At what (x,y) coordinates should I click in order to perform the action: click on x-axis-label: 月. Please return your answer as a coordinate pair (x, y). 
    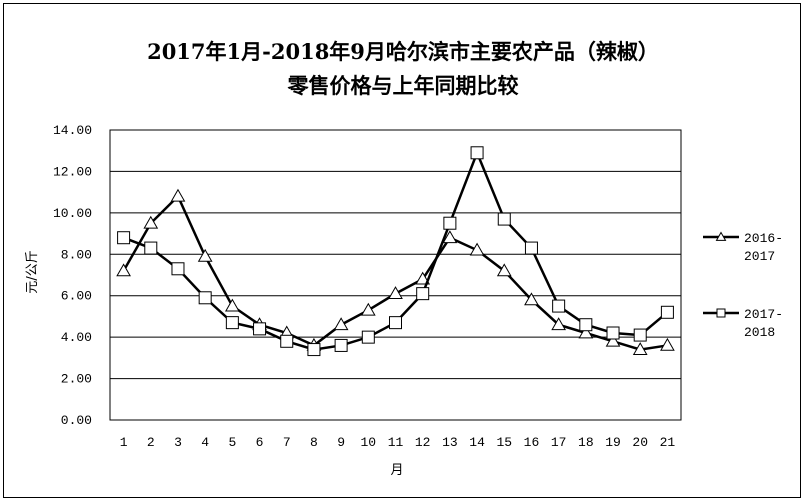
    Looking at the image, I should click on (396, 470).